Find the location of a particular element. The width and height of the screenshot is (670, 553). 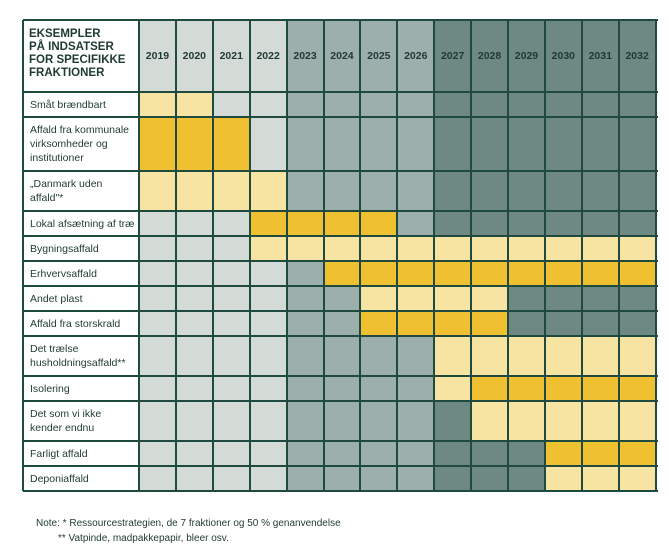

year-label-2020: 2020 is located at coordinates (194, 56).